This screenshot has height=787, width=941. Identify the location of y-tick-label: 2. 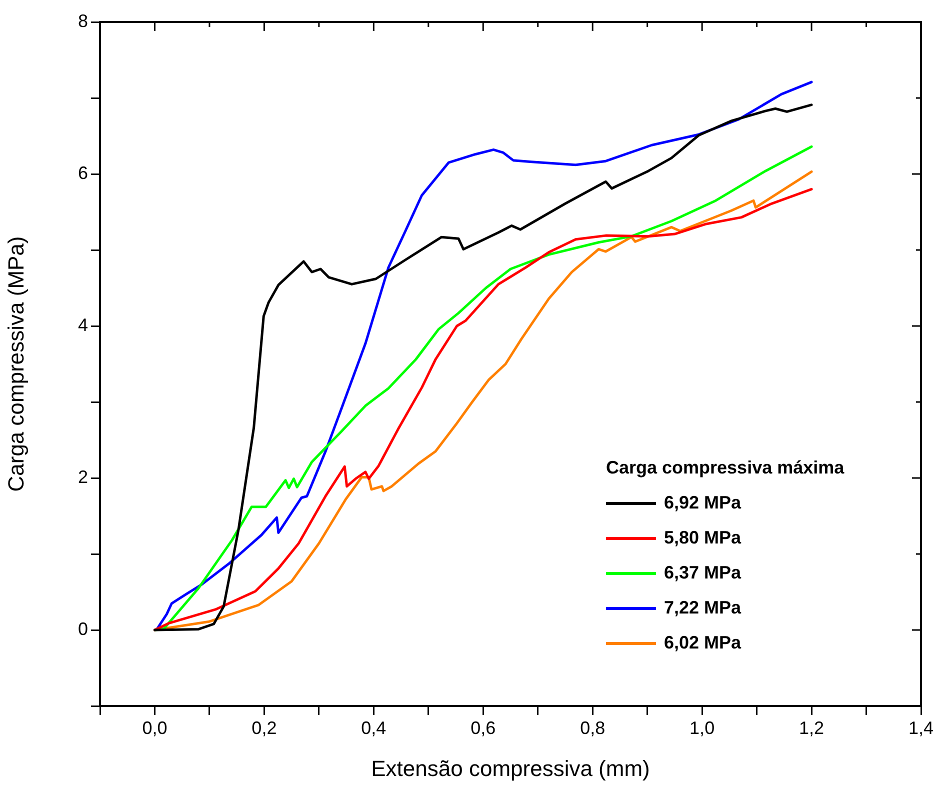
(83, 476).